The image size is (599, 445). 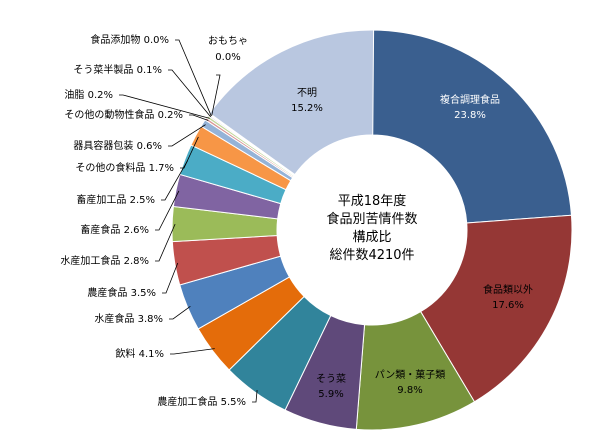 I want to click on slice-label: パン類・菓子類, so click(x=410, y=375).